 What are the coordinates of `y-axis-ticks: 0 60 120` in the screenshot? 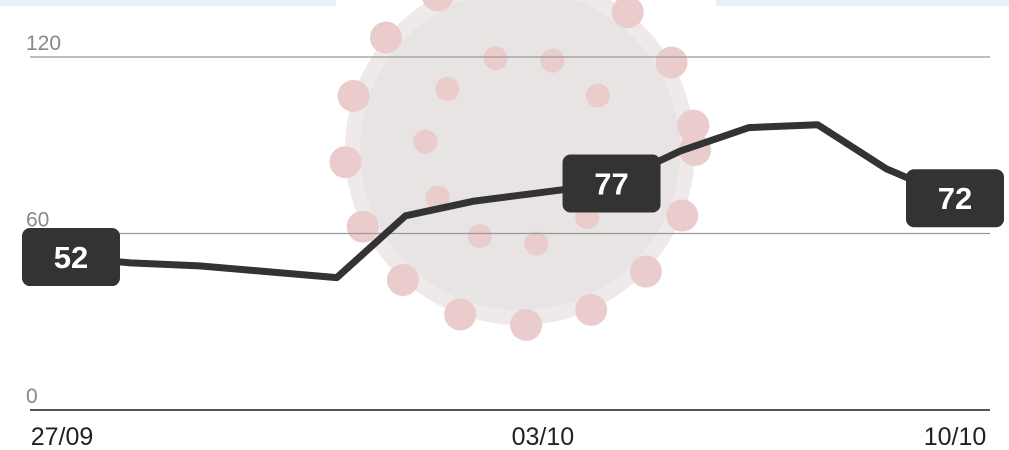 It's located at (43, 220).